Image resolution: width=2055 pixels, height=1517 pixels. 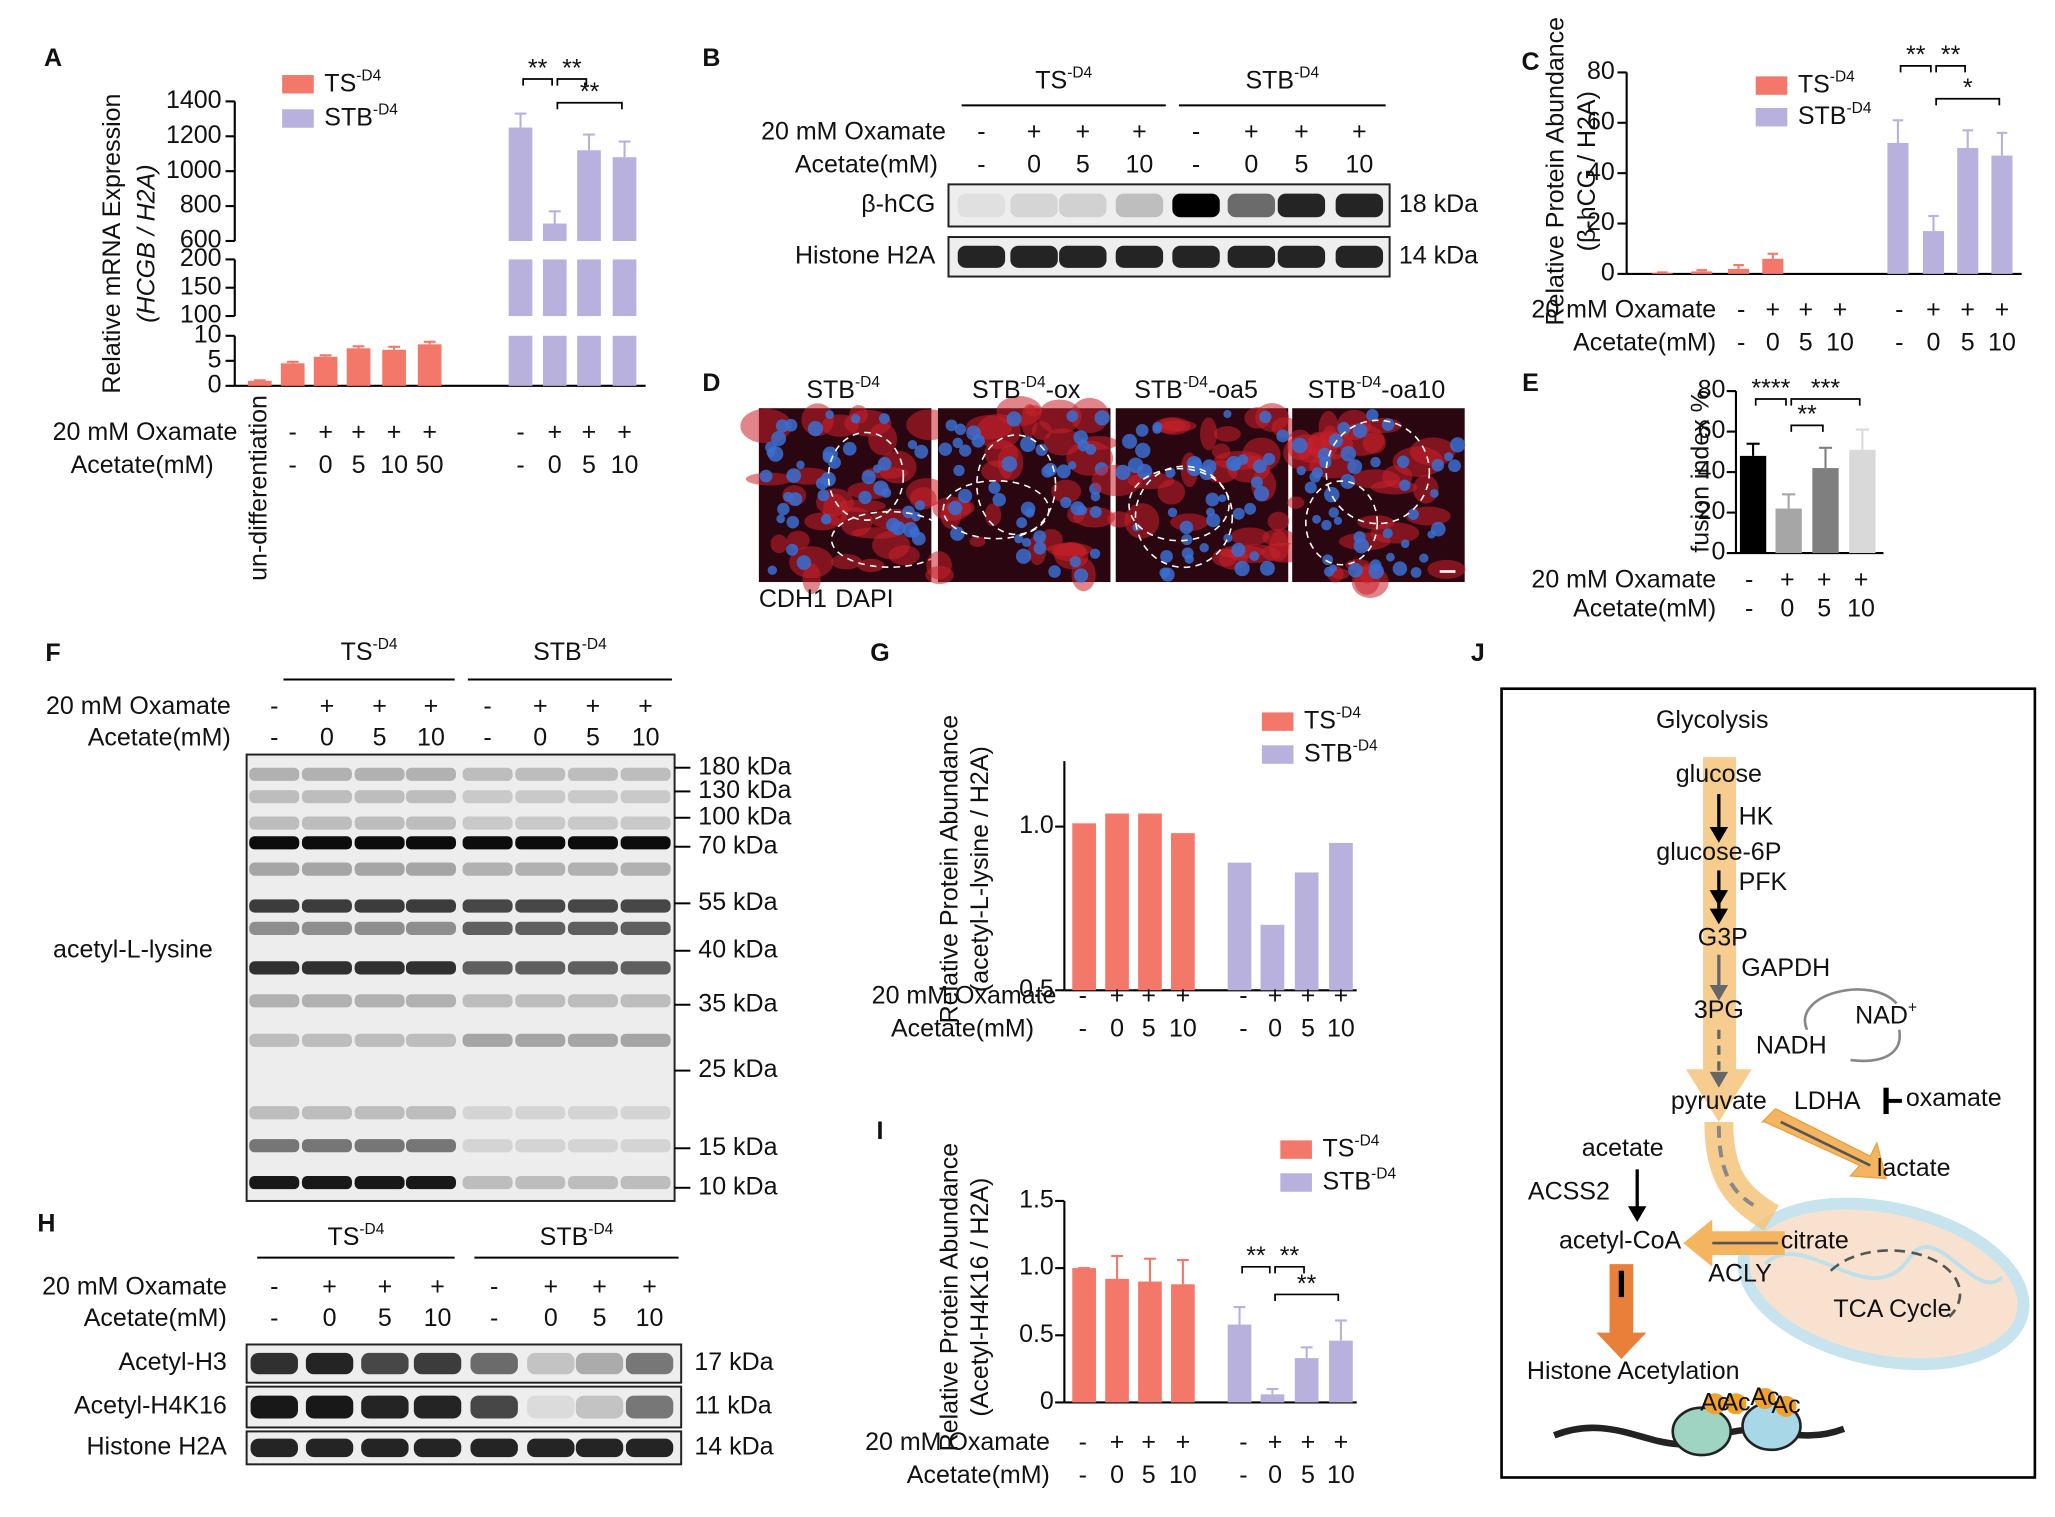 I want to click on panel-label: D, so click(x=711, y=383).